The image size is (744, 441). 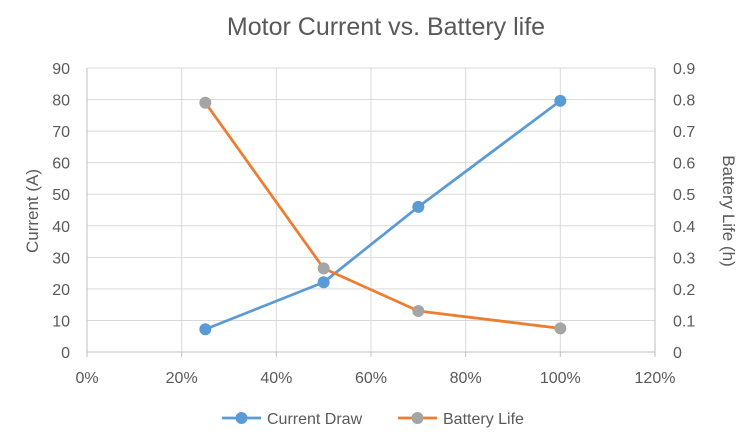 What do you see at coordinates (684, 195) in the screenshot?
I see `y2-tick-label: 0.5` at bounding box center [684, 195].